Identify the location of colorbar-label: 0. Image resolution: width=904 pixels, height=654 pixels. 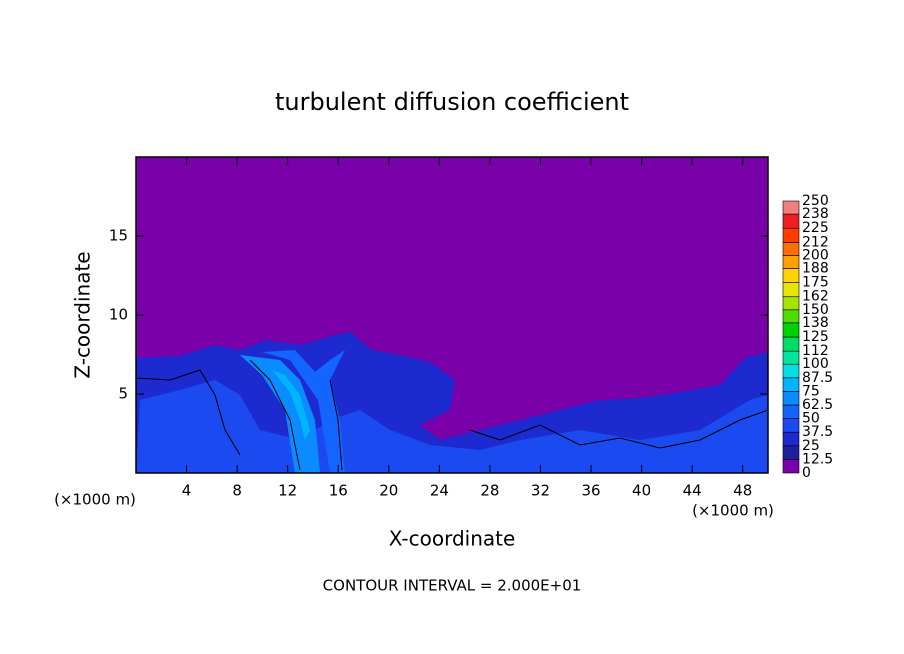
(806, 473).